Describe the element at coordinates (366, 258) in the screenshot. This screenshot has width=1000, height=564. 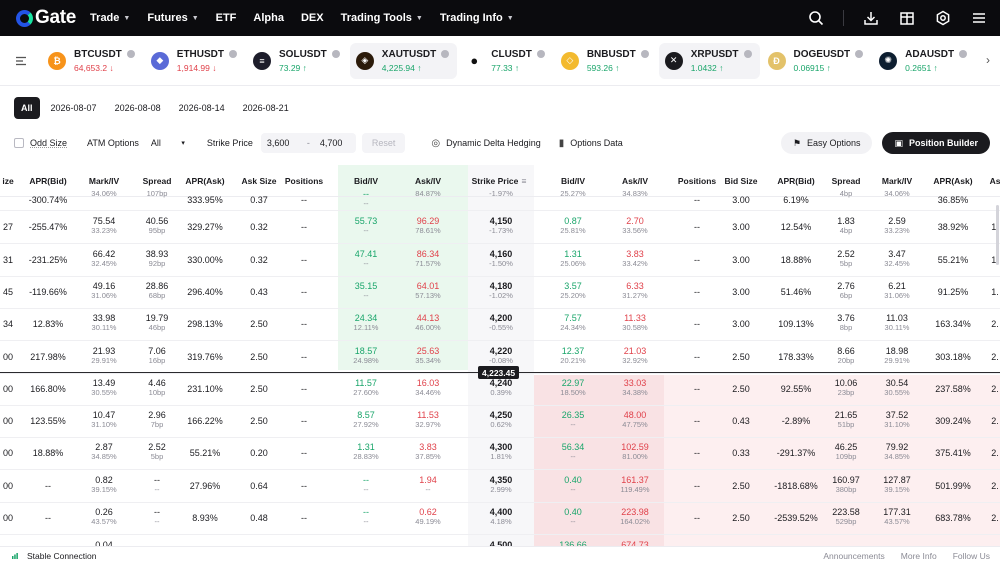
I see `call-bid-button: 47.41 --` at that location.